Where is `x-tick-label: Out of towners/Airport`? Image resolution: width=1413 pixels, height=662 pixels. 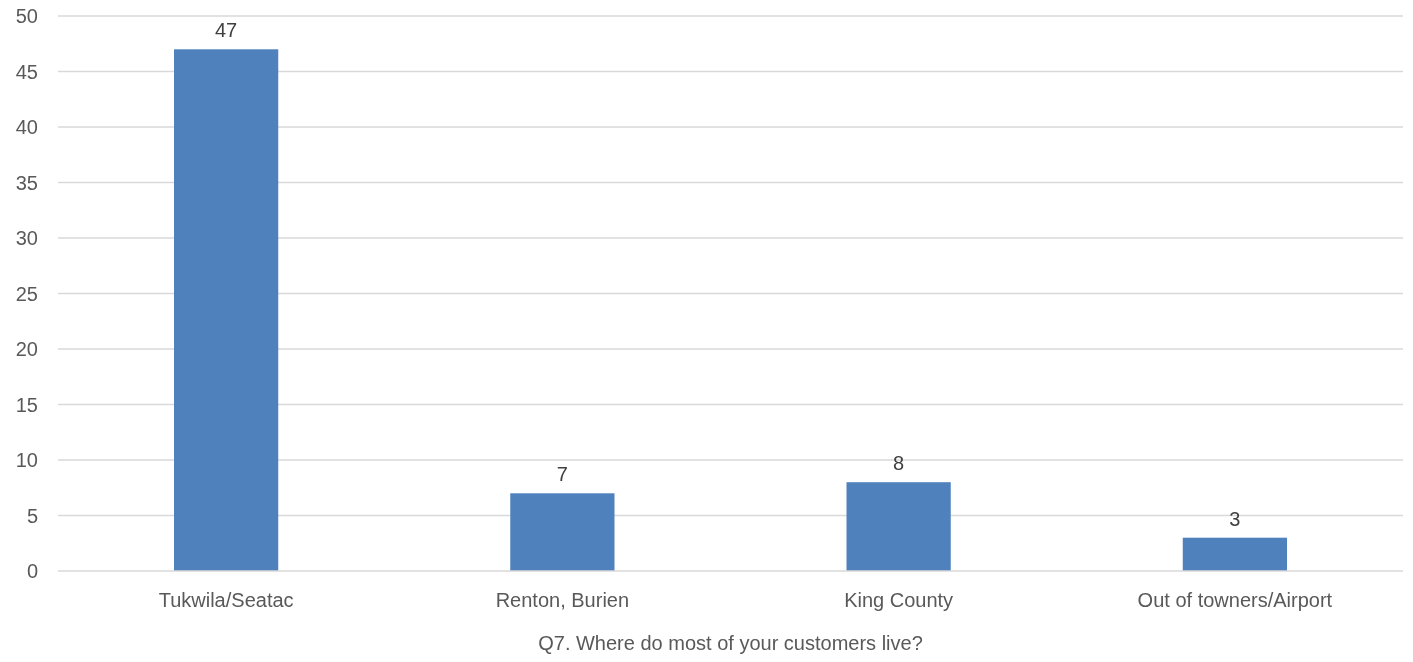 x-tick-label: Out of towners/Airport is located at coordinates (1235, 600).